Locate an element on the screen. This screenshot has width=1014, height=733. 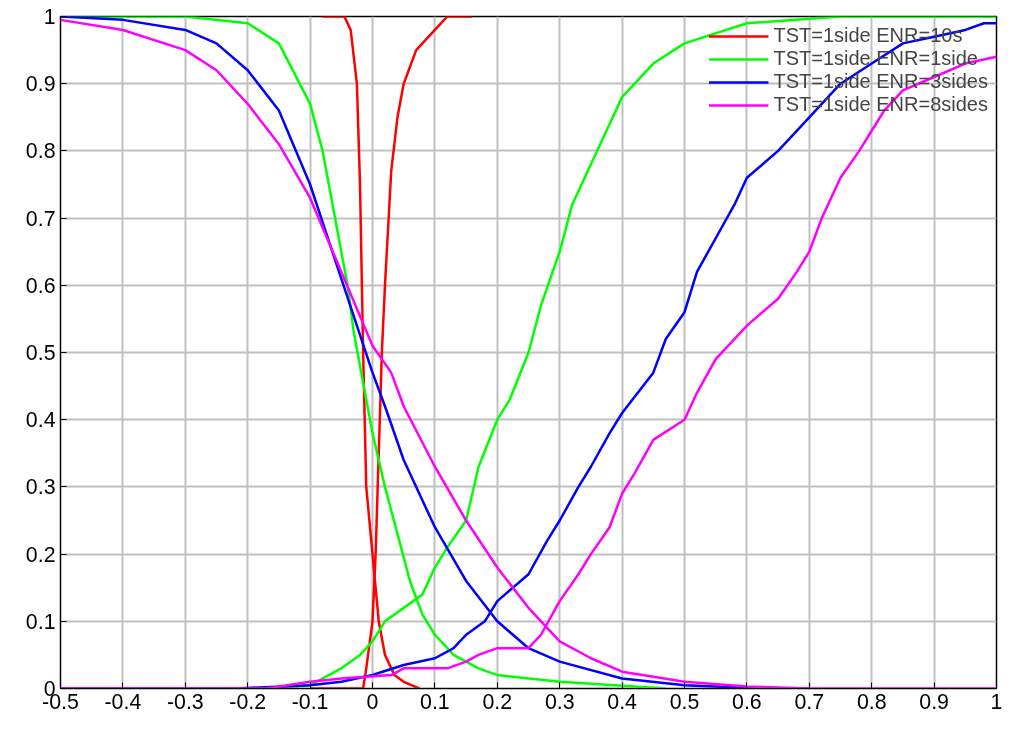
x-tick-label: 0.5 is located at coordinates (684, 701).